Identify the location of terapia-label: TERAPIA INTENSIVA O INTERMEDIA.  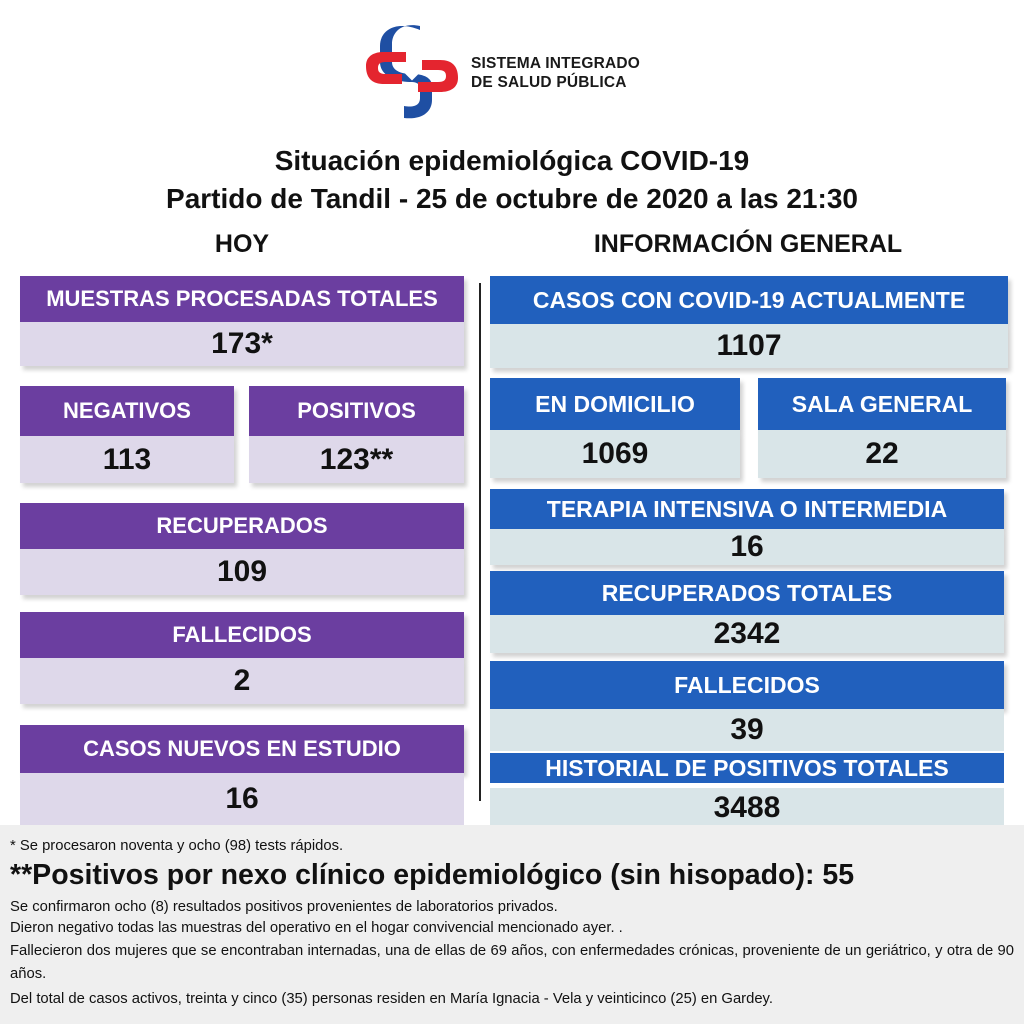
(747, 509).